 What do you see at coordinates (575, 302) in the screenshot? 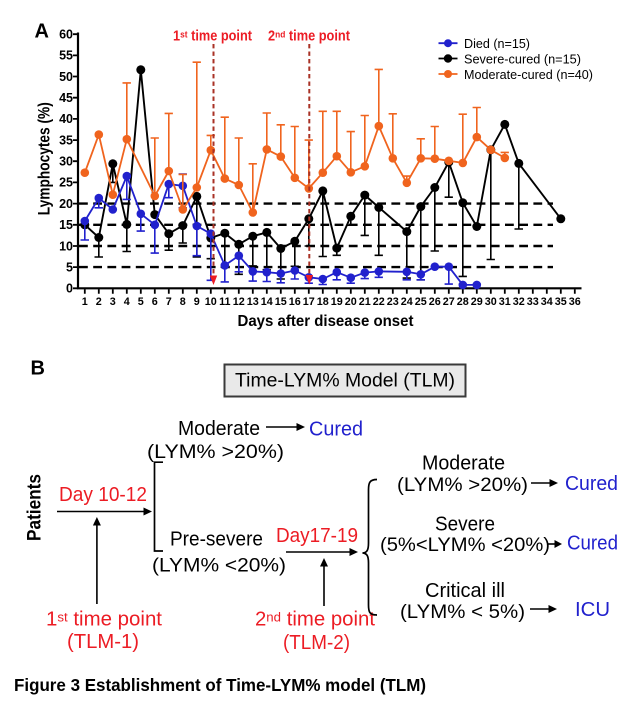
I see `svg-text: 36` at bounding box center [575, 302].